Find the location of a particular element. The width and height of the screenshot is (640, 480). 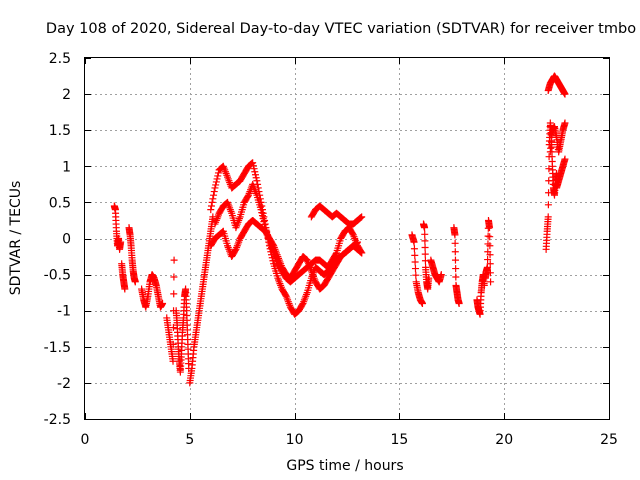

y-tick-label: -1.5 is located at coordinates (57, 348).